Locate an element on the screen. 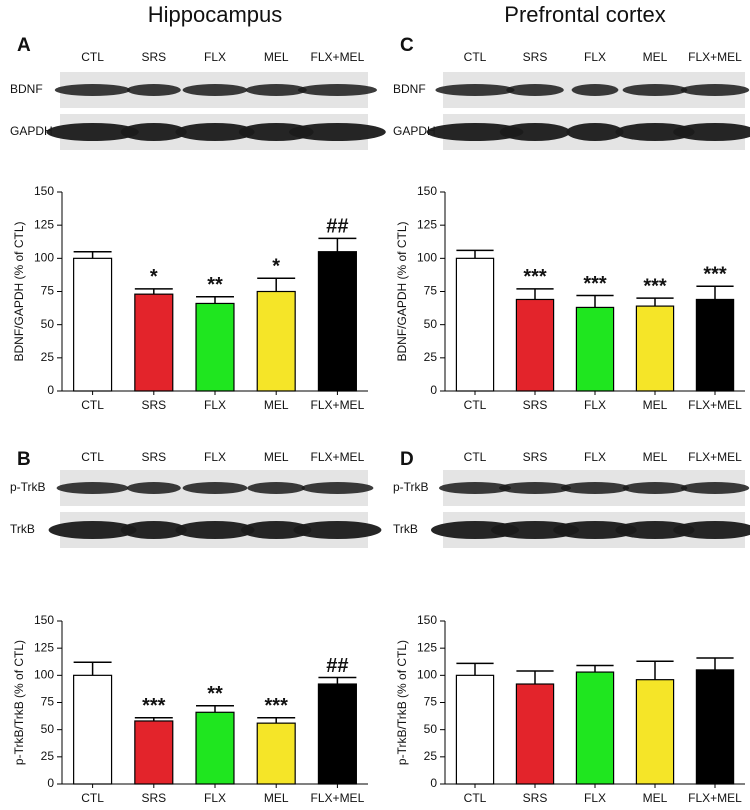  x-tick-label: MEL is located at coordinates (655, 798).